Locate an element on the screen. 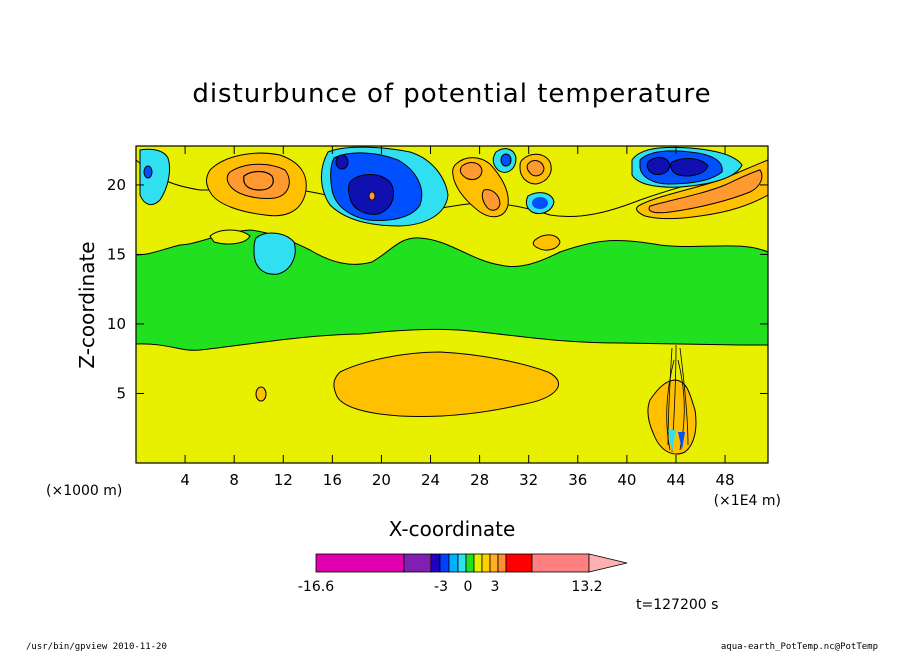 The height and width of the screenshot is (654, 904). colorbar-tick-label: 3 is located at coordinates (495, 587).